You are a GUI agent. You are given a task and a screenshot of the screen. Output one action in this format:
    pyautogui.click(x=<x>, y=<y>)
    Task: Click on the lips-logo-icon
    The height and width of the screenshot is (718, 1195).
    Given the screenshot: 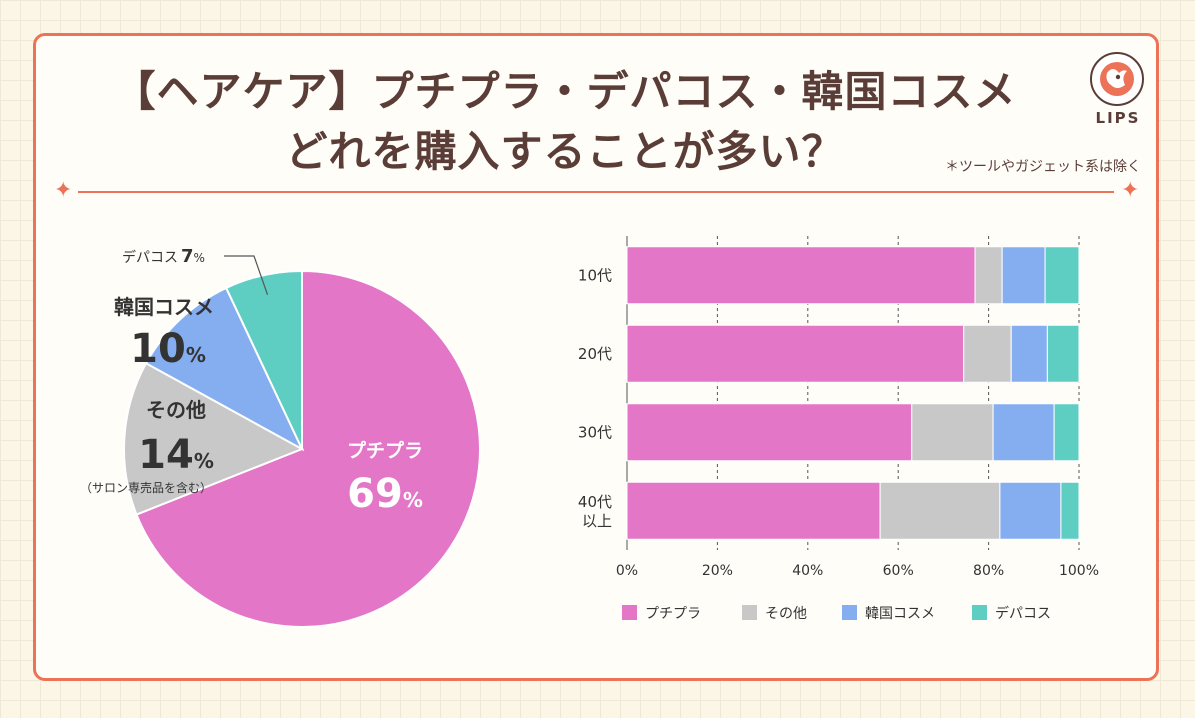 What is the action you would take?
    pyautogui.click(x=1117, y=79)
    